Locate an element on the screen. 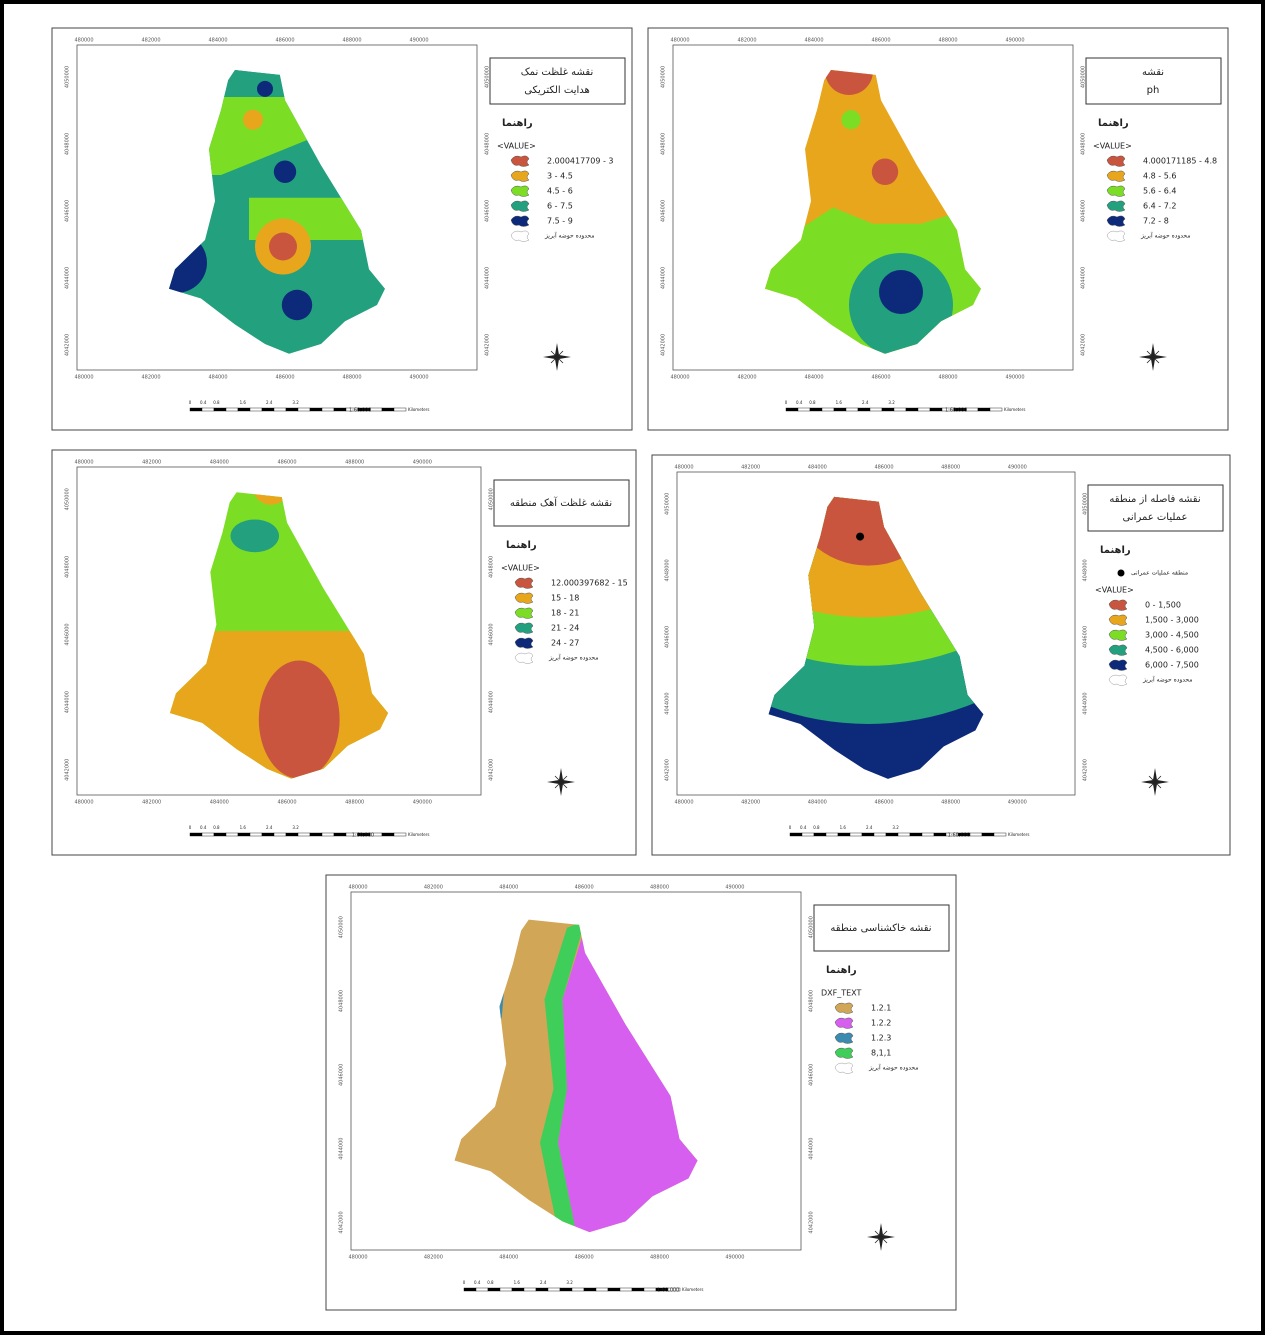 The height and width of the screenshot is (1335, 1265). legend-label: 0 - 1,500 is located at coordinates (1163, 605).